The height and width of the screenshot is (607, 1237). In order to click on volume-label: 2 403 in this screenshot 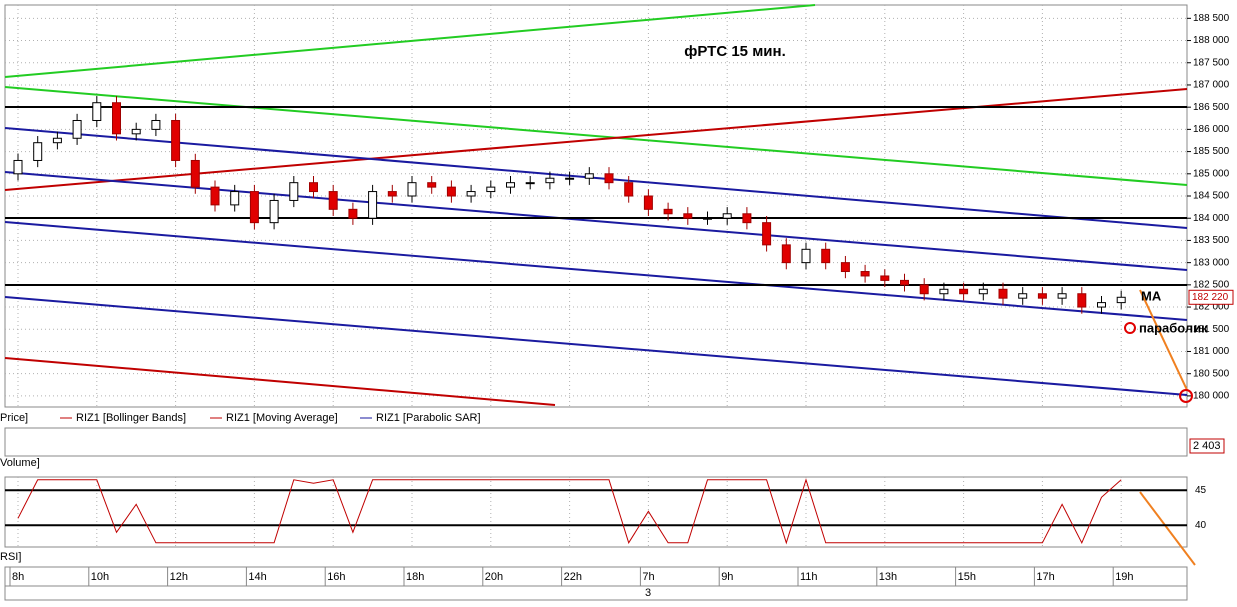, I will do `click(1207, 446)`.